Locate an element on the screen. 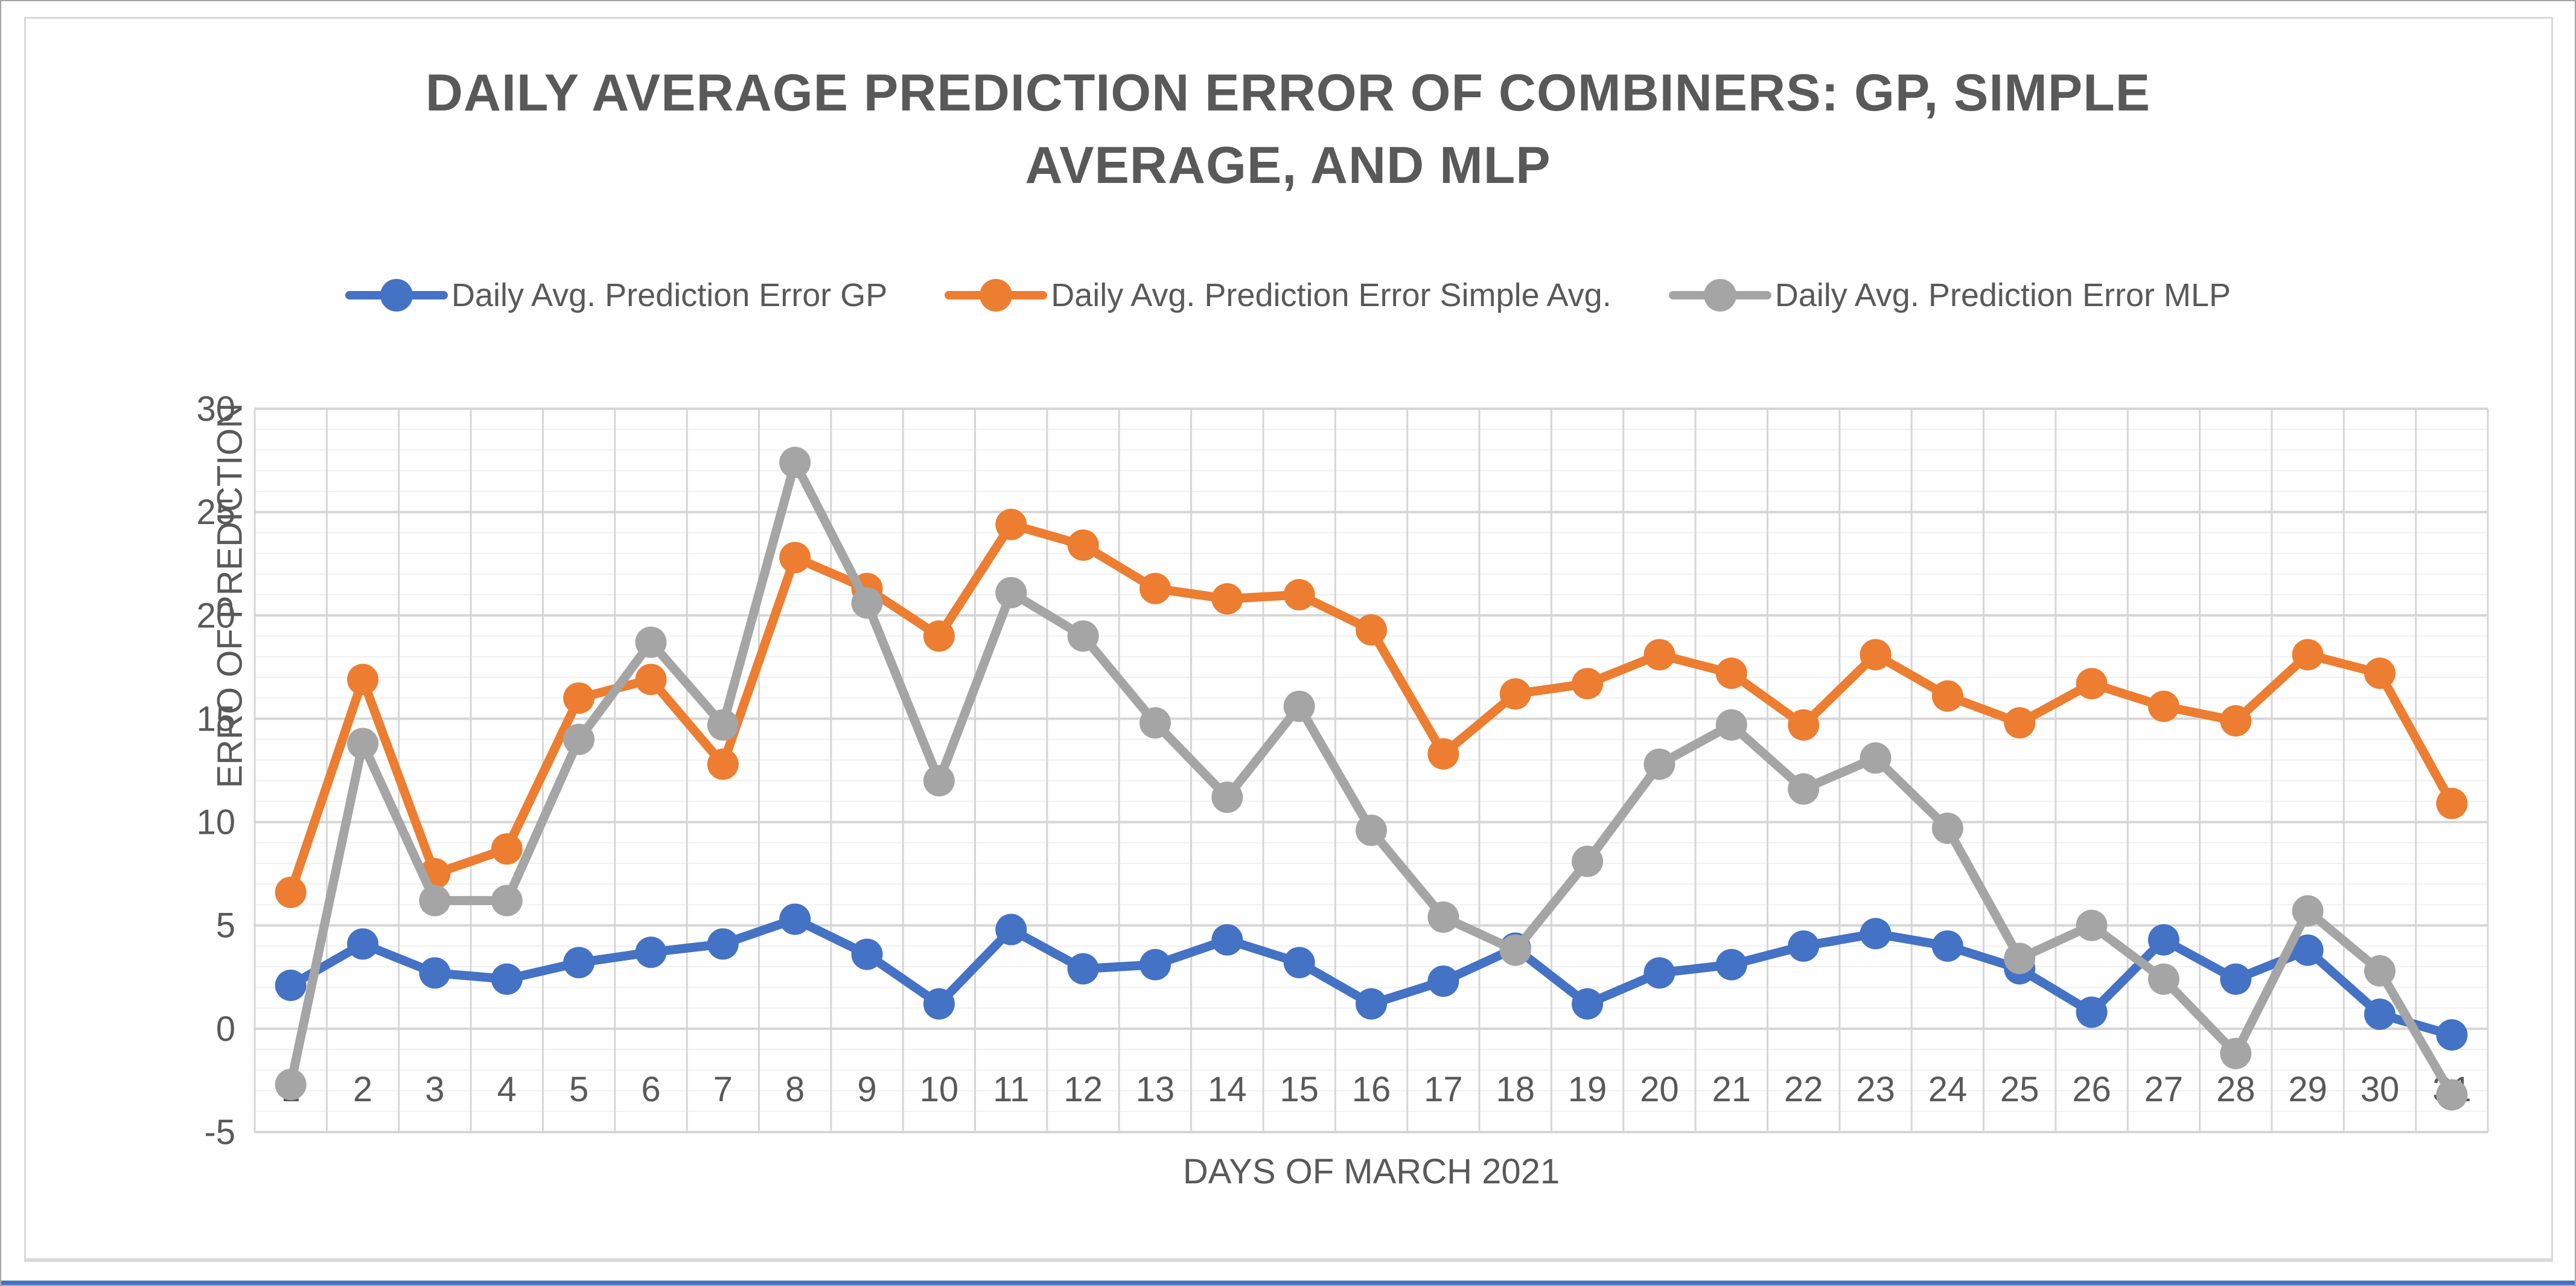 The width and height of the screenshot is (2576, 1286). legend-item-gp: Daily Avg. Prediction Error GP is located at coordinates (616, 295).